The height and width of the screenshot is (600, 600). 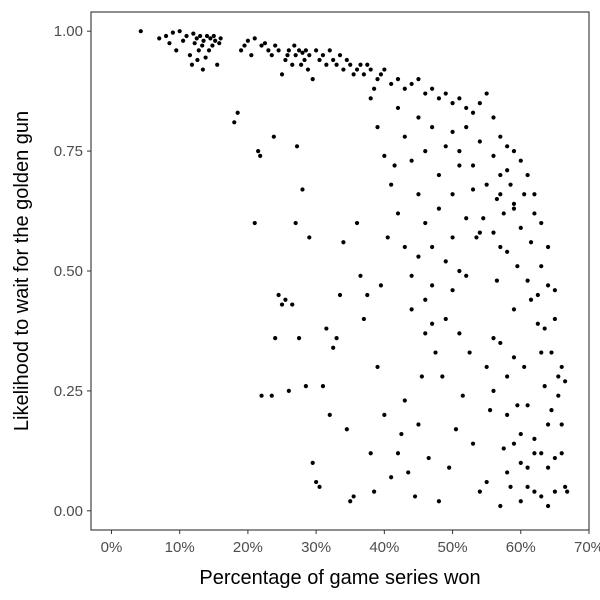 What do you see at coordinates (68, 31) in the screenshot?
I see `y-tick-label: 1.00` at bounding box center [68, 31].